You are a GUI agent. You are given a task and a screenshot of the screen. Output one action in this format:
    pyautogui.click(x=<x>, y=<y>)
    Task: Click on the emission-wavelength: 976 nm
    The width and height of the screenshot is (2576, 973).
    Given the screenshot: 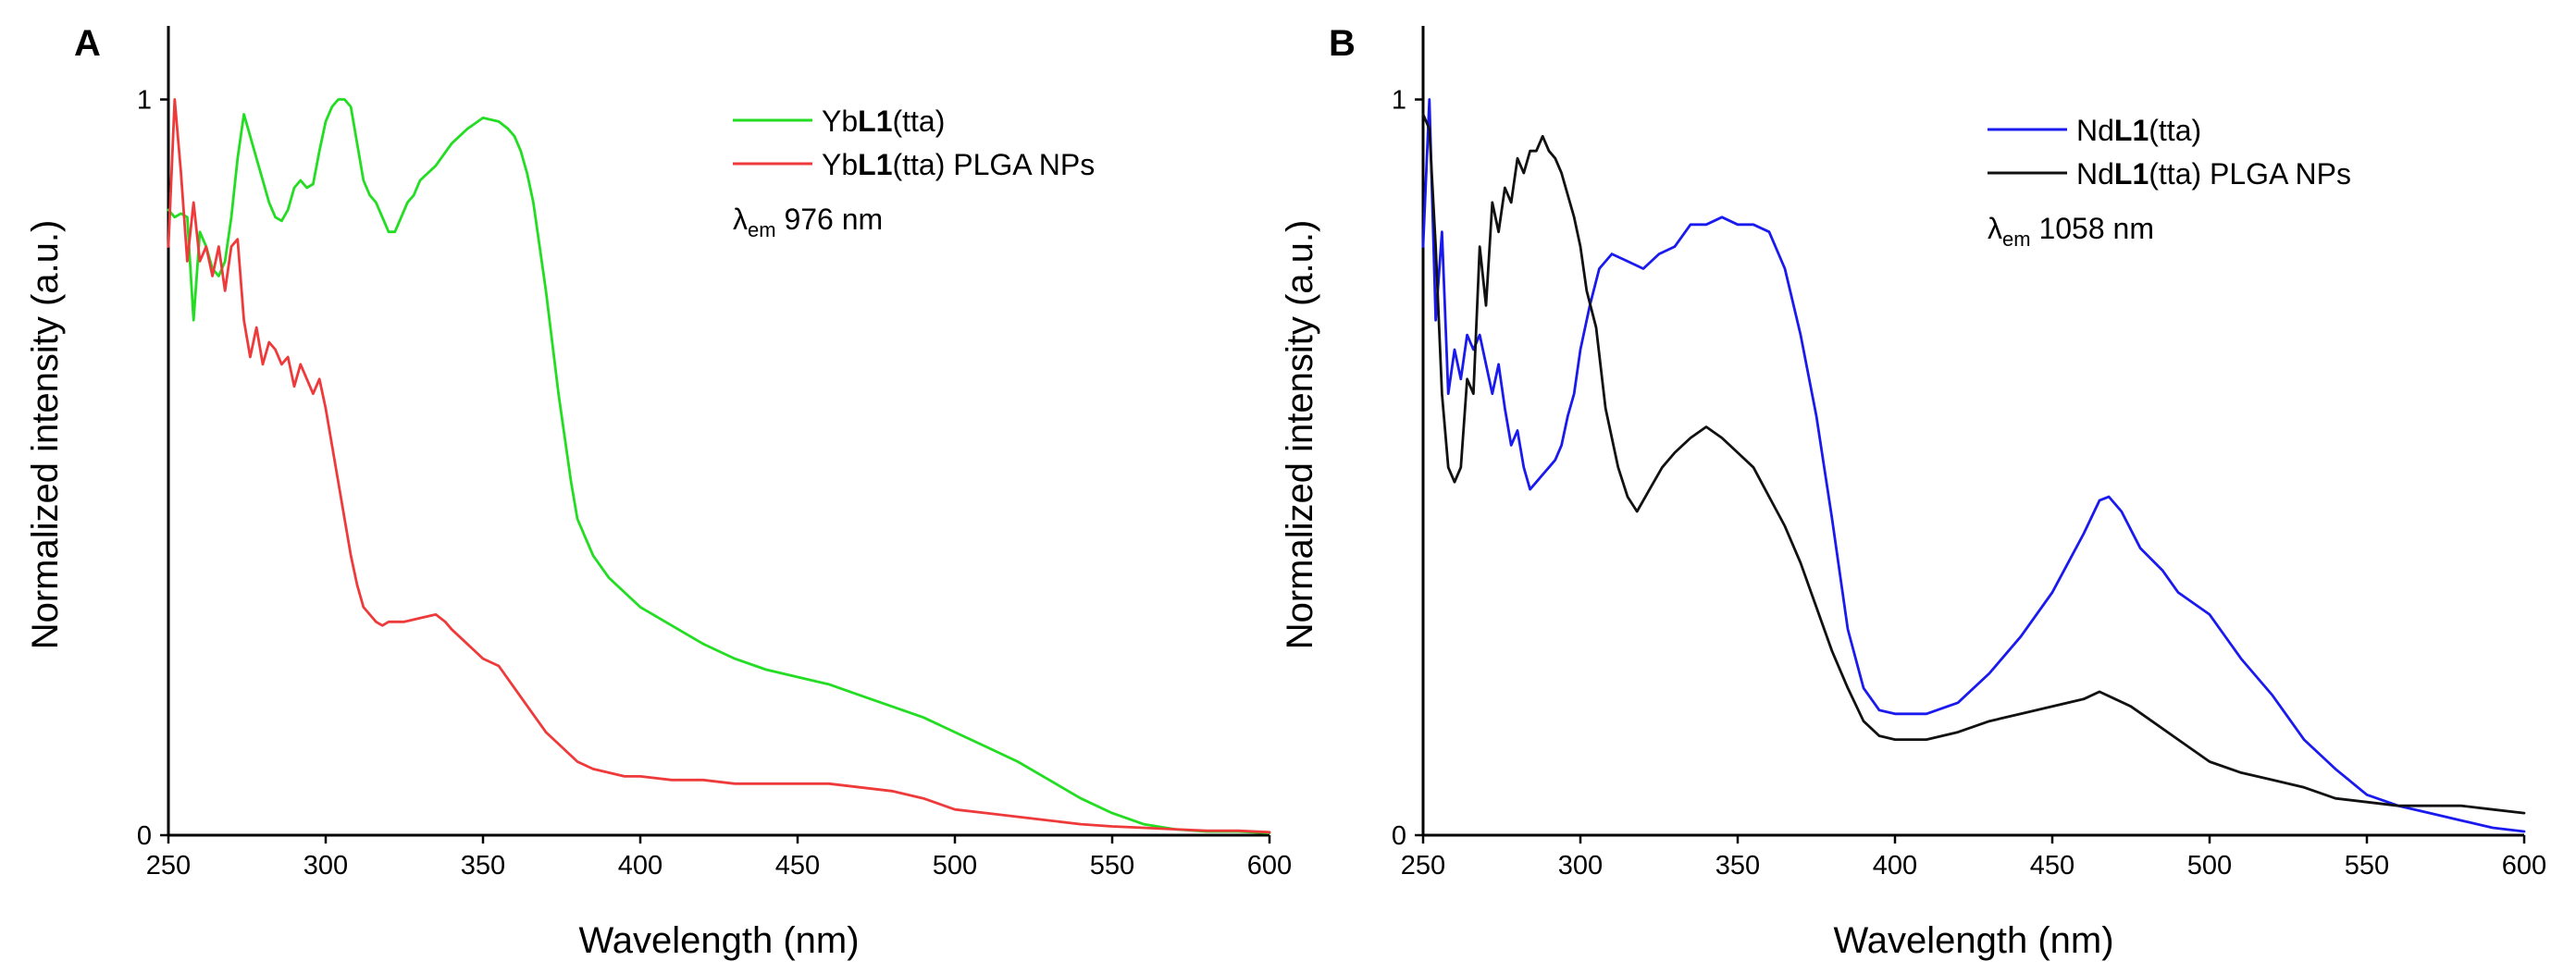 What is the action you would take?
    pyautogui.click(x=830, y=220)
    